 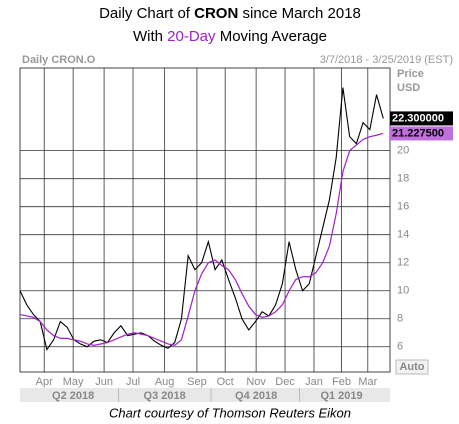 I want to click on title-ticker: CRON, so click(x=216, y=13).